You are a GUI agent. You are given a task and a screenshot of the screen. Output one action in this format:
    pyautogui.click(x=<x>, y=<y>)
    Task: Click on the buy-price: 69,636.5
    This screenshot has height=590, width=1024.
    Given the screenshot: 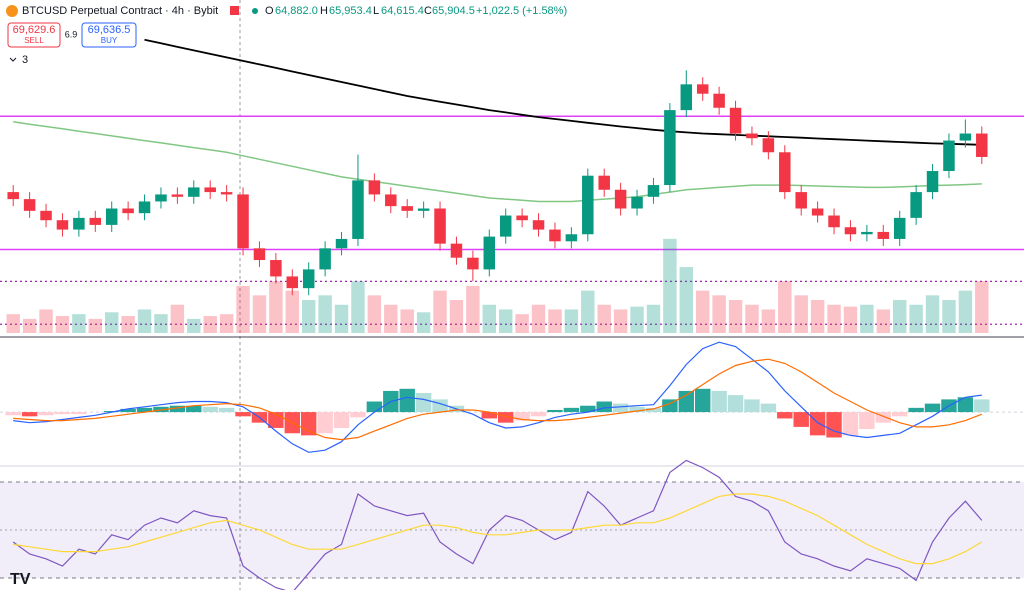 What is the action you would take?
    pyautogui.click(x=109, y=30)
    